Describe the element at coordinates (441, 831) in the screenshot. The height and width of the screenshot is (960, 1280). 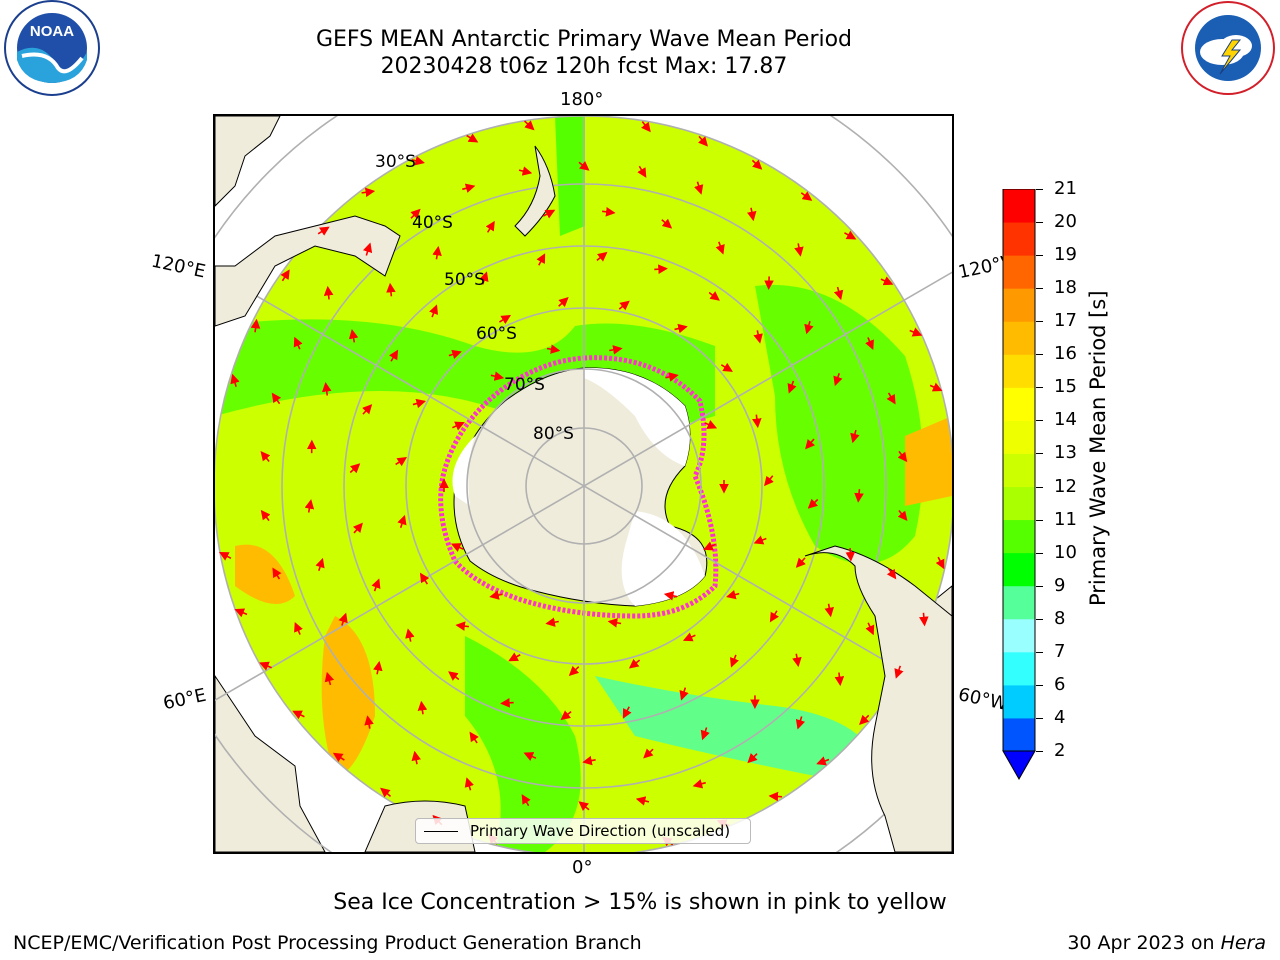
I see `legend-line-icon` at that location.